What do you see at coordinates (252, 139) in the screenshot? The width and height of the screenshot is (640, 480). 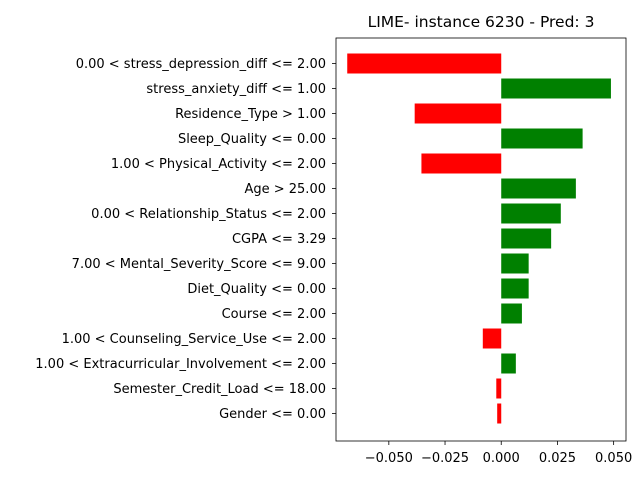 I see `feature-label-3: Sleep_Quality <= 0.00` at bounding box center [252, 139].